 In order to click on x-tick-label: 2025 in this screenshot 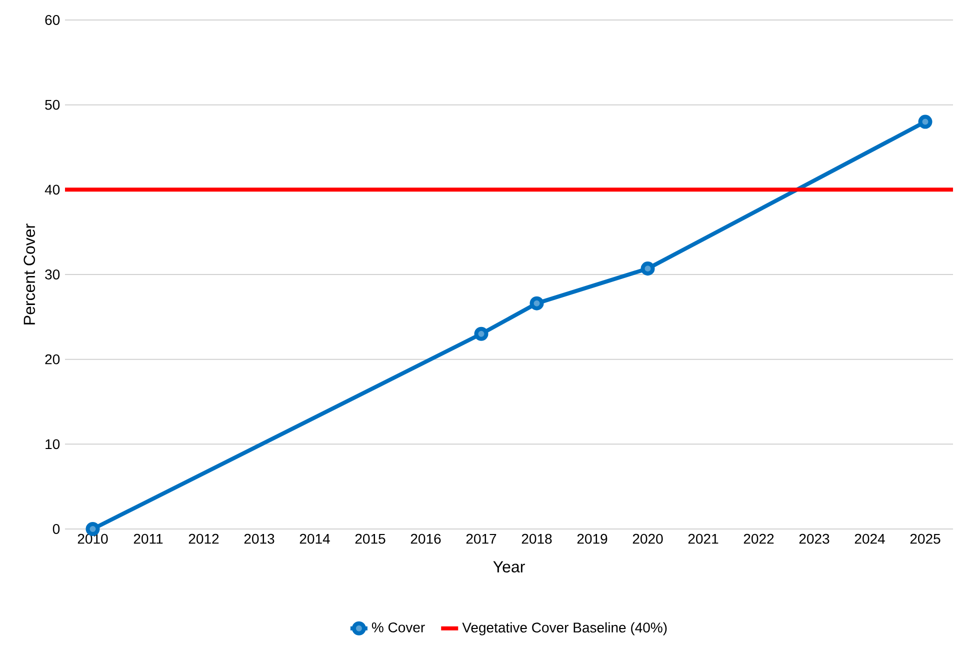, I will do `click(925, 539)`.